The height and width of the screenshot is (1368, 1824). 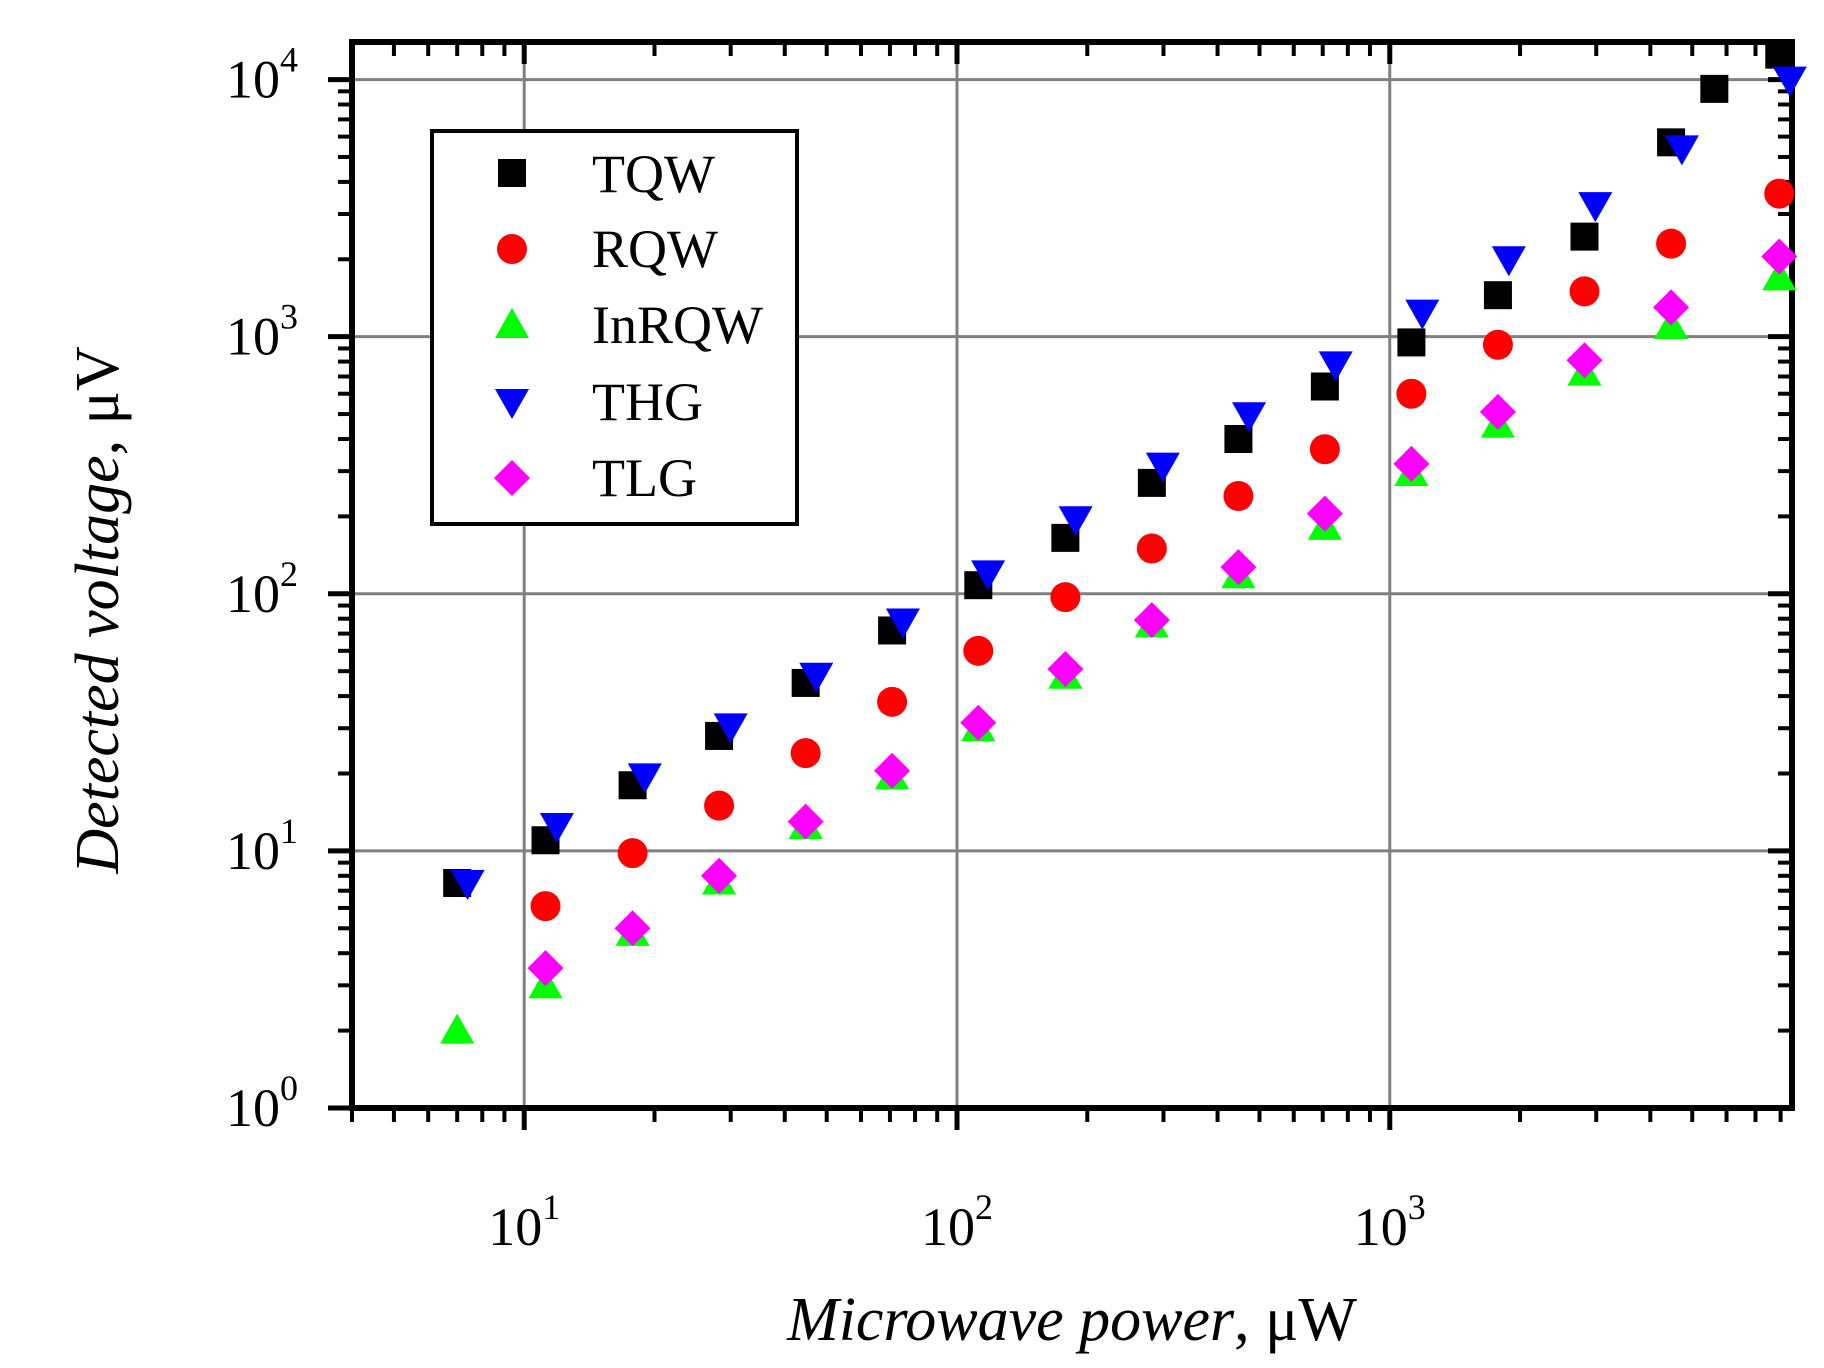 I want to click on y-tick-label-exp: 2, so click(x=289, y=574).